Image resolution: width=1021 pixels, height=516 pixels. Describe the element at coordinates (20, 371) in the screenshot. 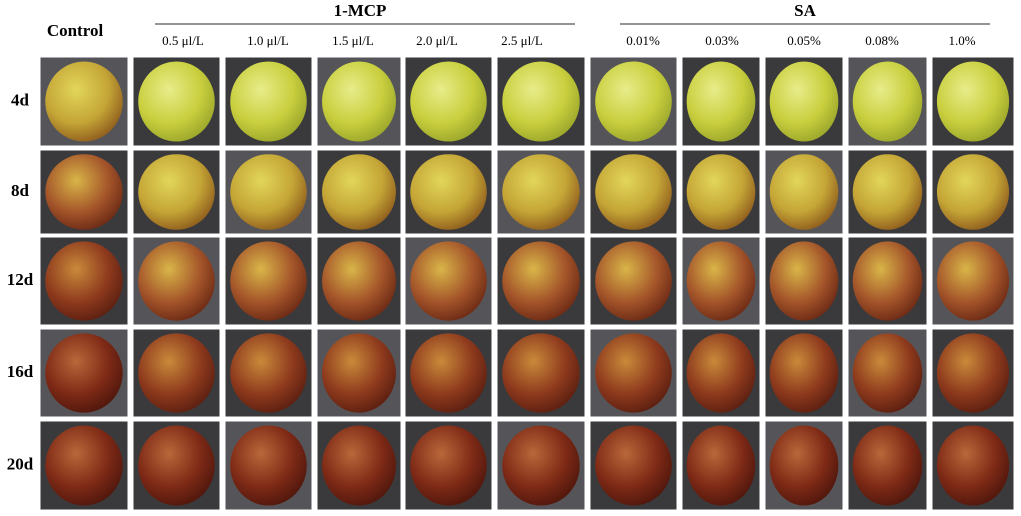

I see `row-label: 16d` at that location.